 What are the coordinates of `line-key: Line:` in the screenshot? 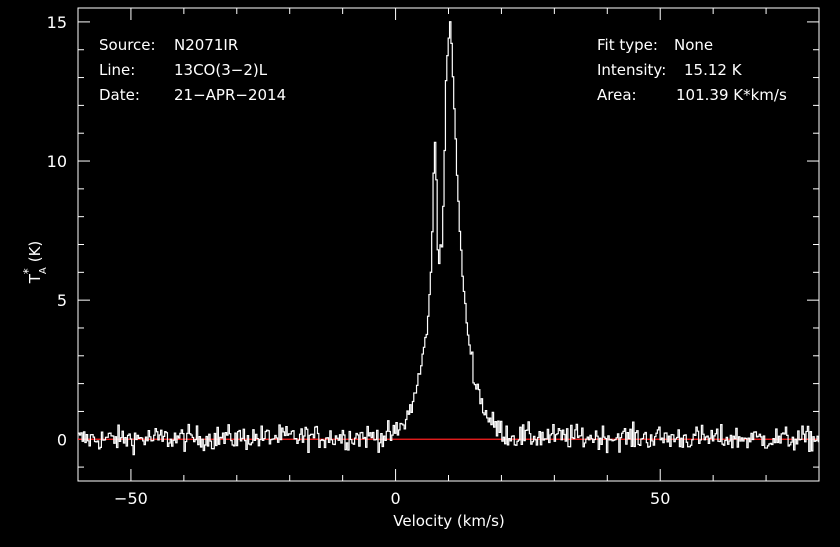 It's located at (117, 70).